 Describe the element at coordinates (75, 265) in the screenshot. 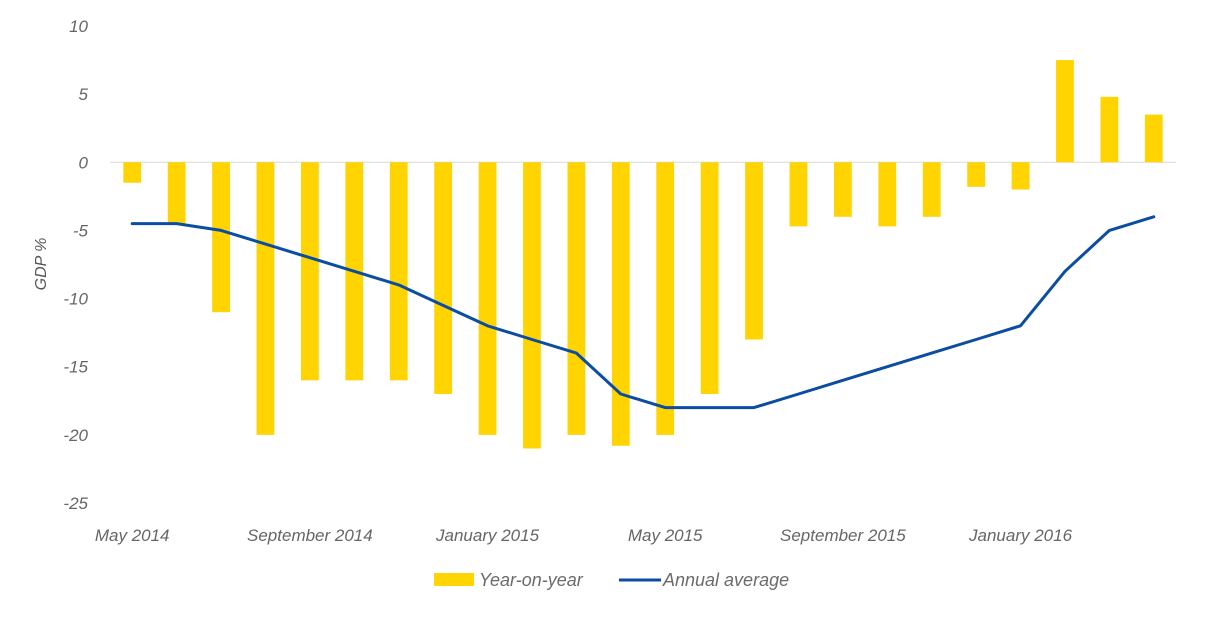

I see `y-axis-ticks: 10 5 0 -5 -10 -15 -20 -25` at that location.